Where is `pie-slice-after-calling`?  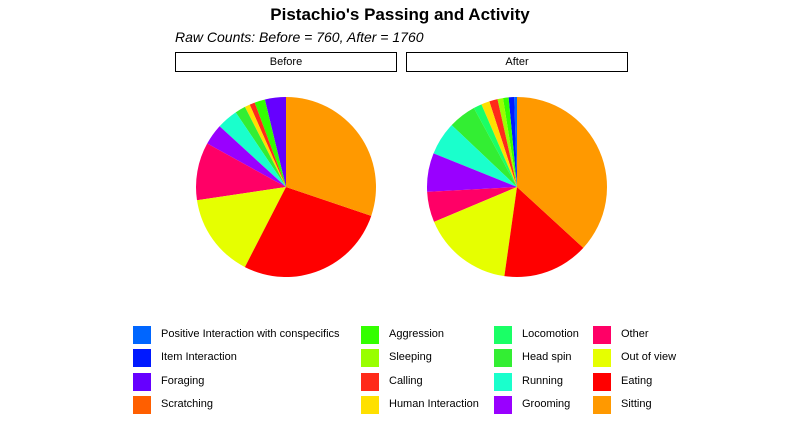
pie-slice-after-calling is located at coordinates (503, 143).